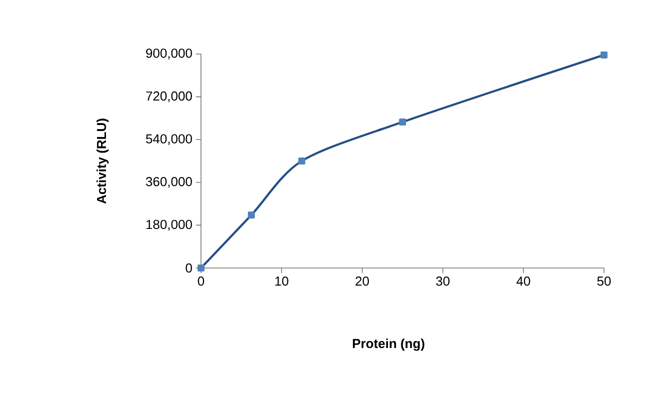  I want to click on x-tick-label: 50, so click(604, 281).